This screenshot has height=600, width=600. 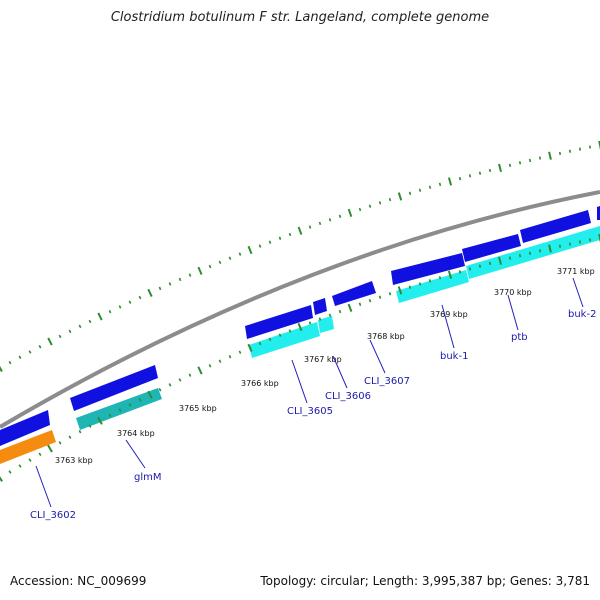 I want to click on scale-label: 3768 kbp, so click(x=386, y=336).